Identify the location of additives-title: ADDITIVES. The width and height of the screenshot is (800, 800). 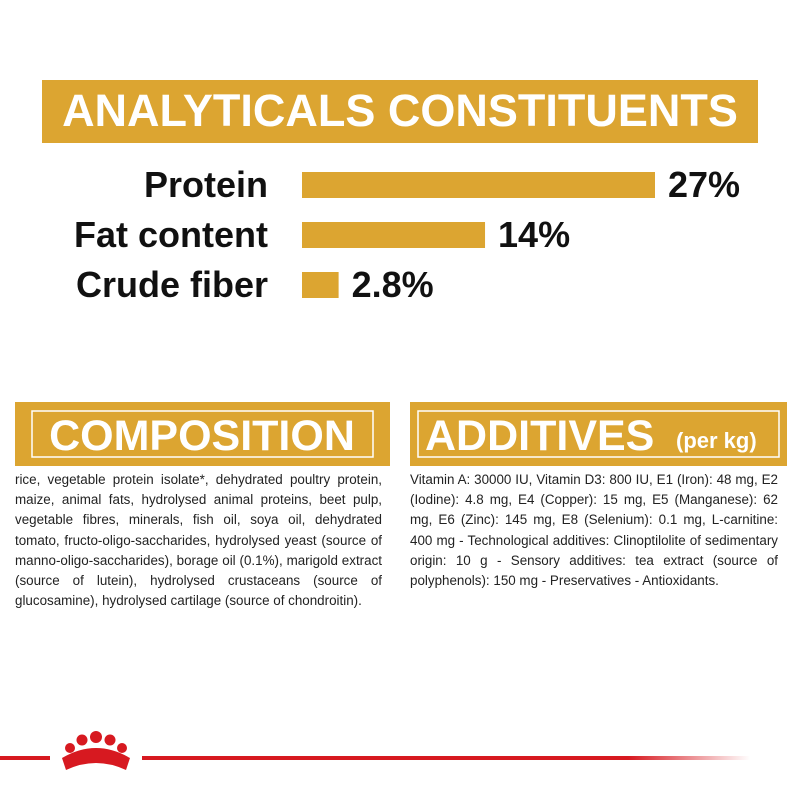
(539, 436).